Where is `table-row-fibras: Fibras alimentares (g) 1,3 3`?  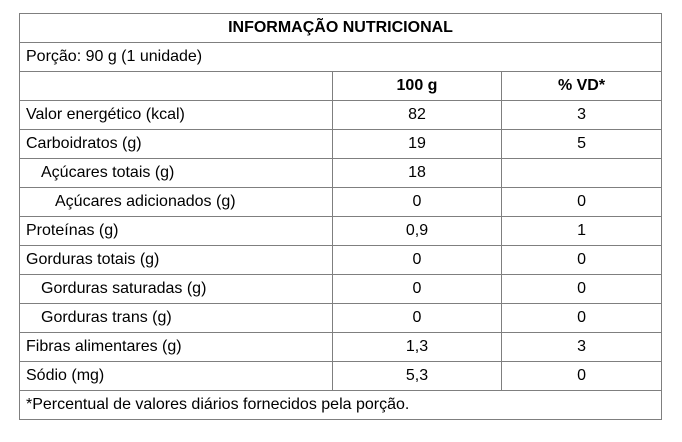
table-row-fibras: Fibras alimentares (g) 1,3 3 is located at coordinates (341, 347).